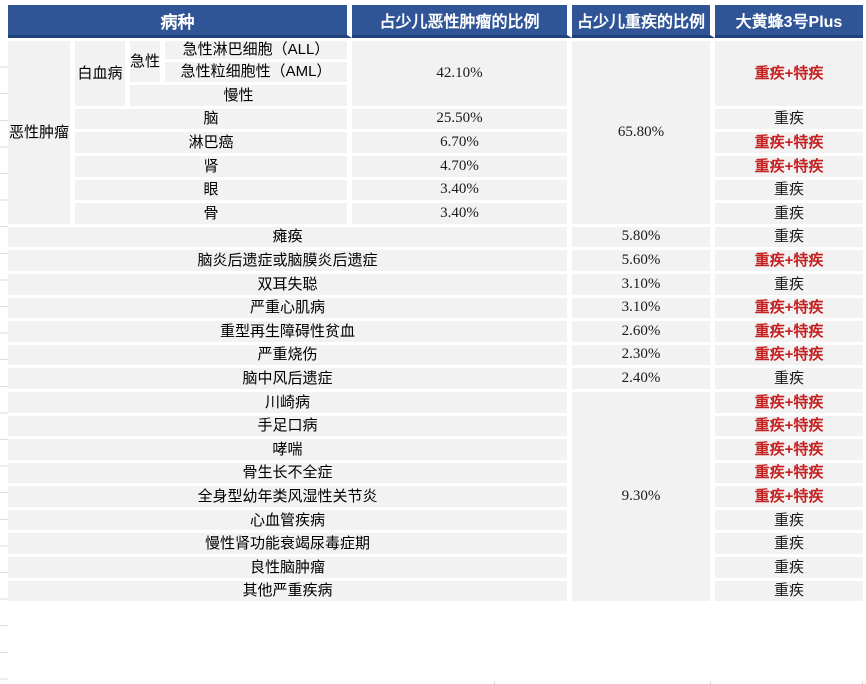 The image size is (866, 684). What do you see at coordinates (290, 498) in the screenshot?
I see `disease-name: 全身型幼年类风湿性关节炎` at bounding box center [290, 498].